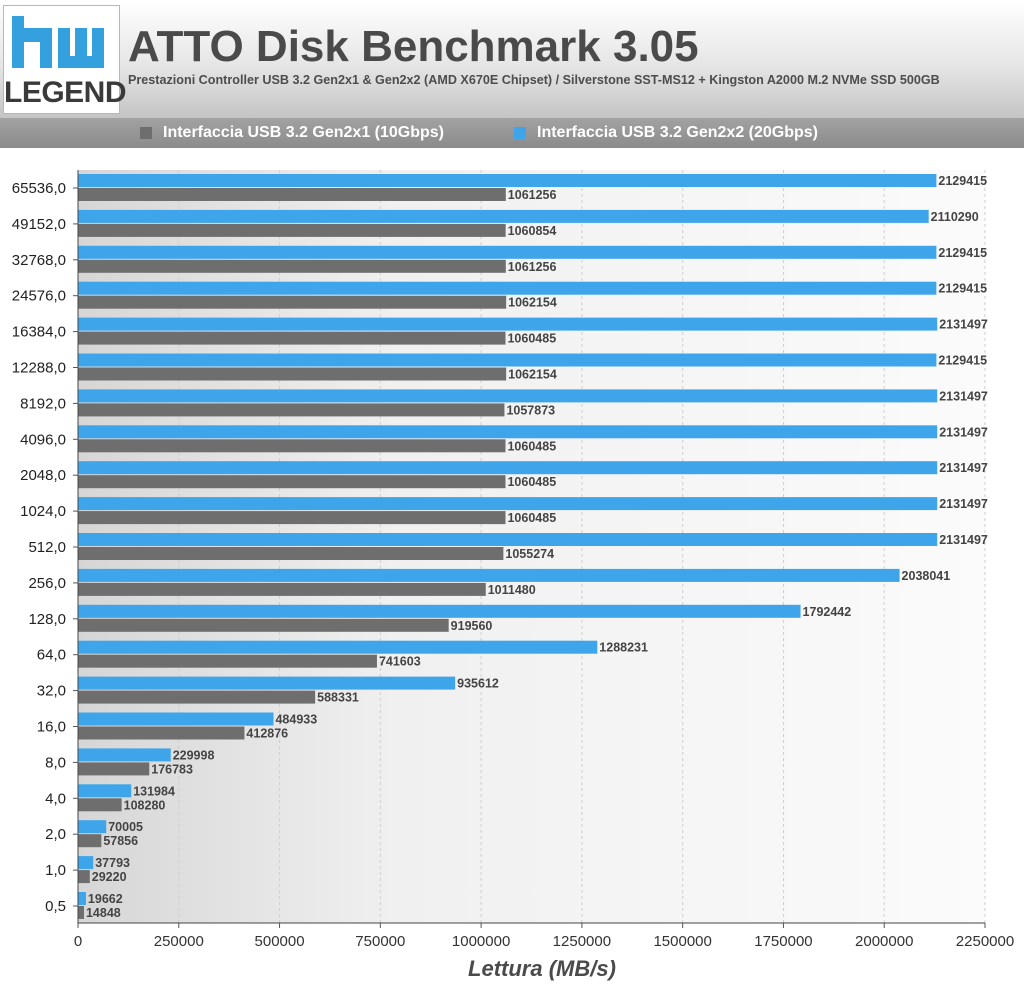  Describe the element at coordinates (677, 132) in the screenshot. I see `legend-label-gen2x2: Interfaccia USB 3.2 Gen2x2 (20Gbps)` at that location.